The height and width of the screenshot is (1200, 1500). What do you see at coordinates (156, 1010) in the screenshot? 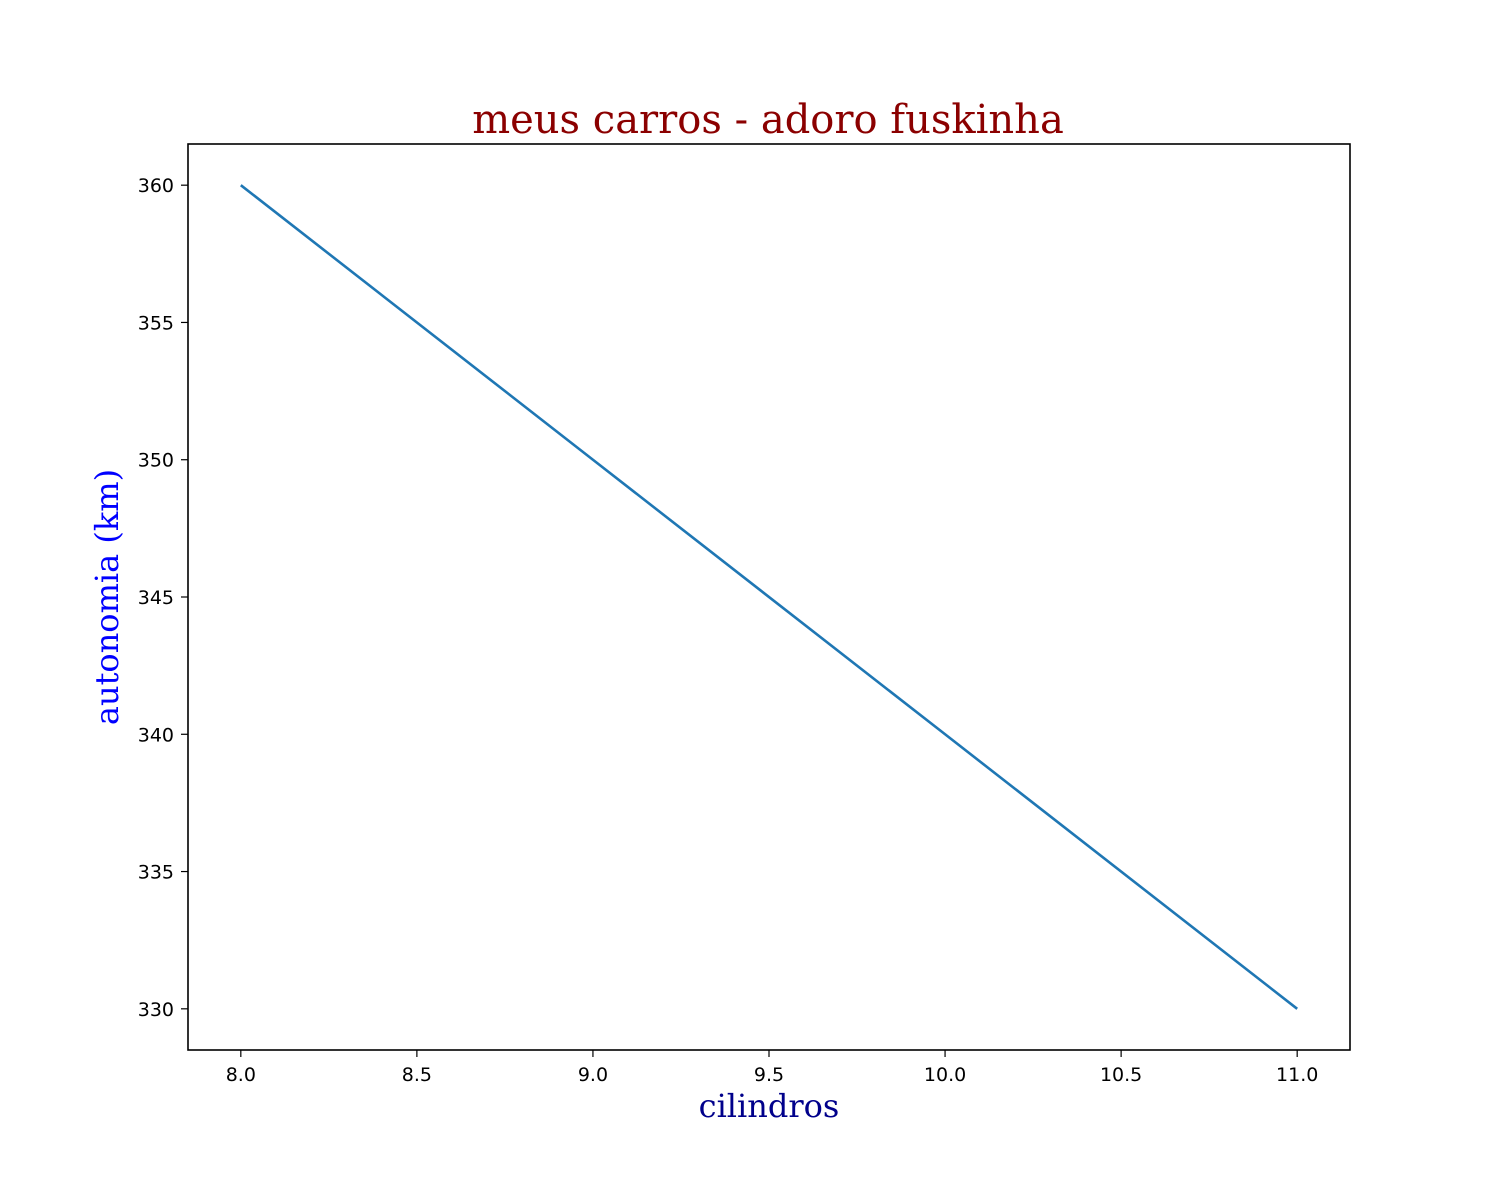
I see `y-tick-label: 330` at bounding box center [156, 1010].